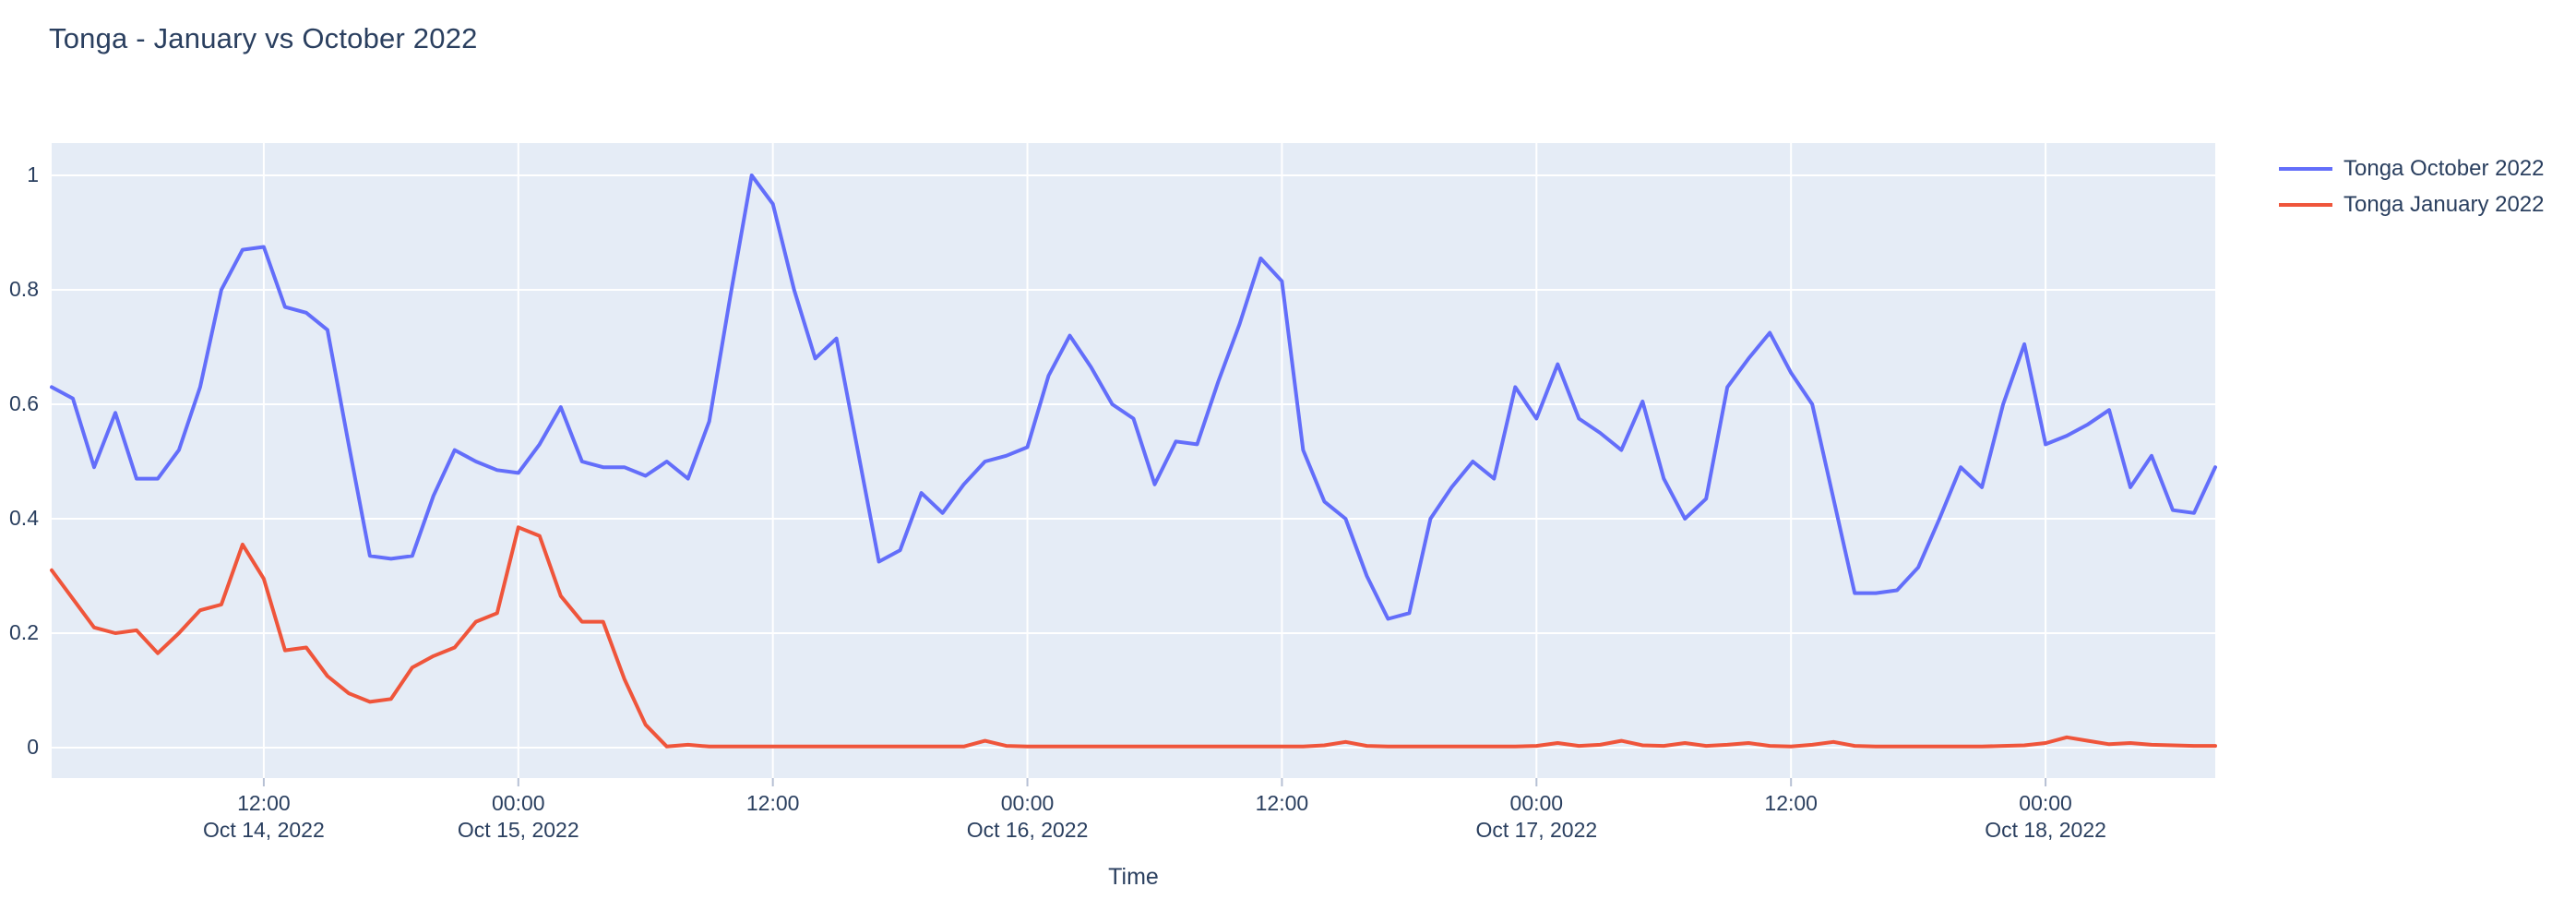  Describe the element at coordinates (2045, 817) in the screenshot. I see `x-tick-label: 00:00 Oct 18, 2022` at that location.